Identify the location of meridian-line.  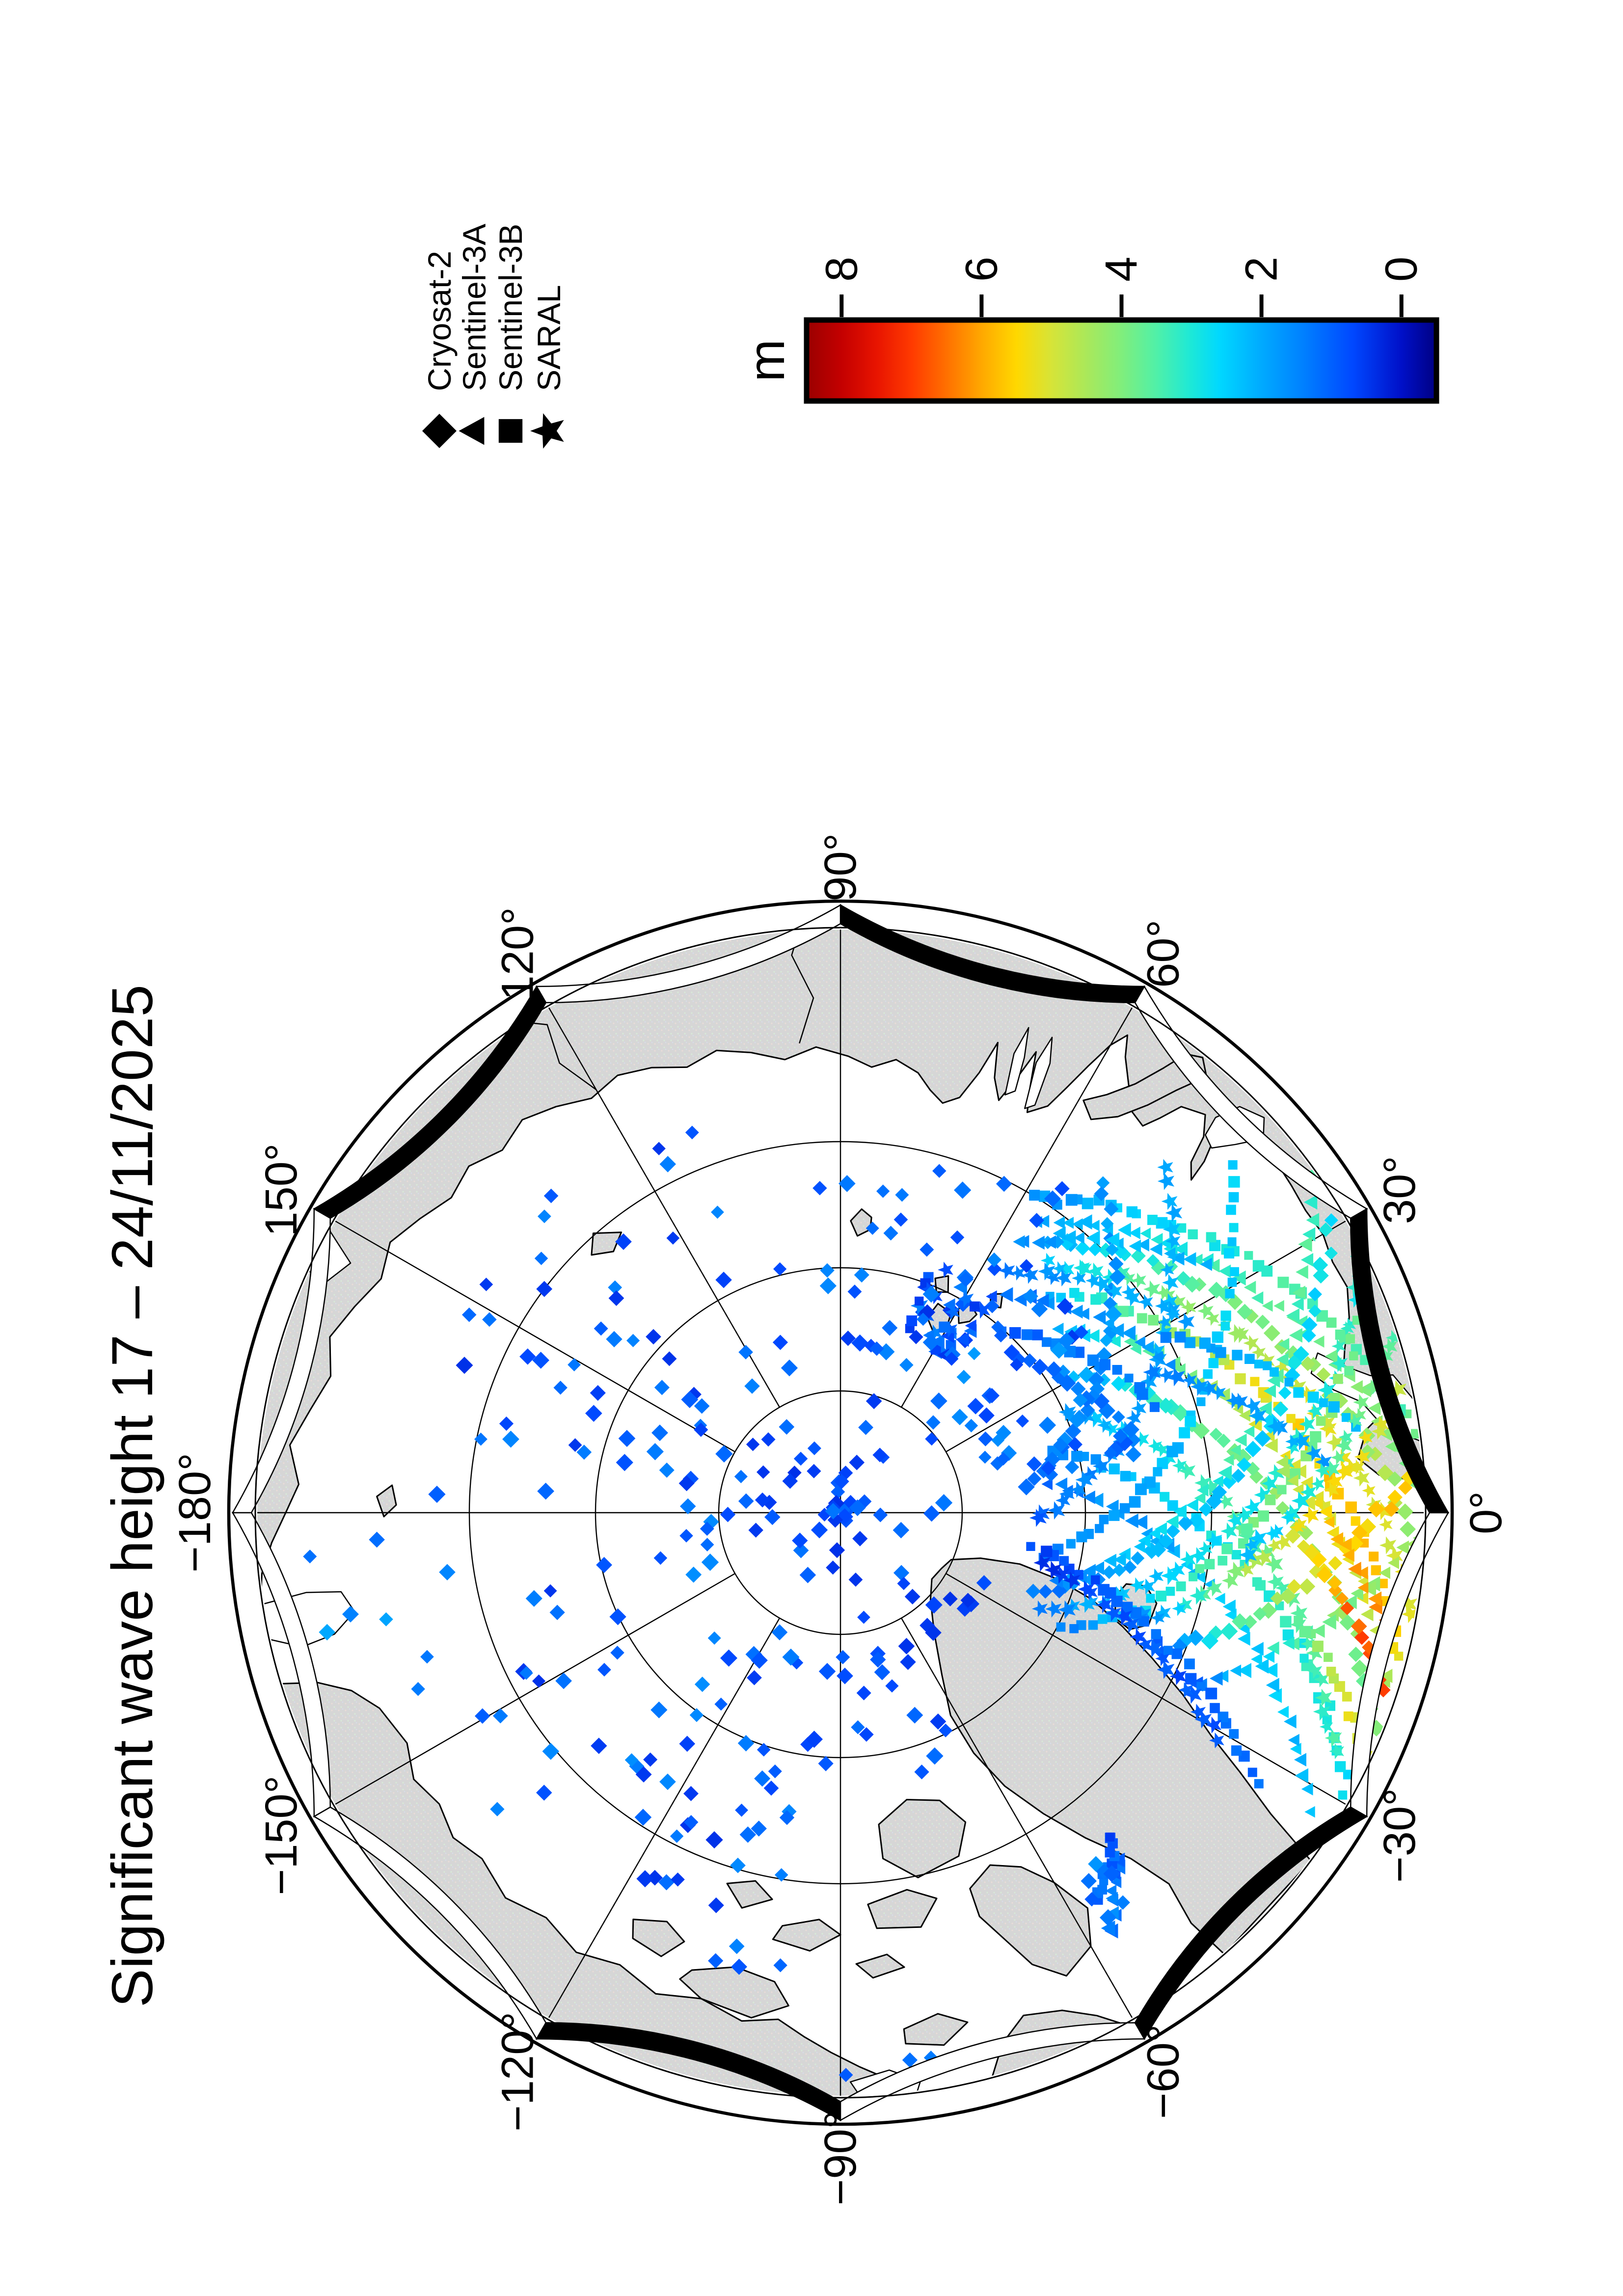
(1147, 1336).